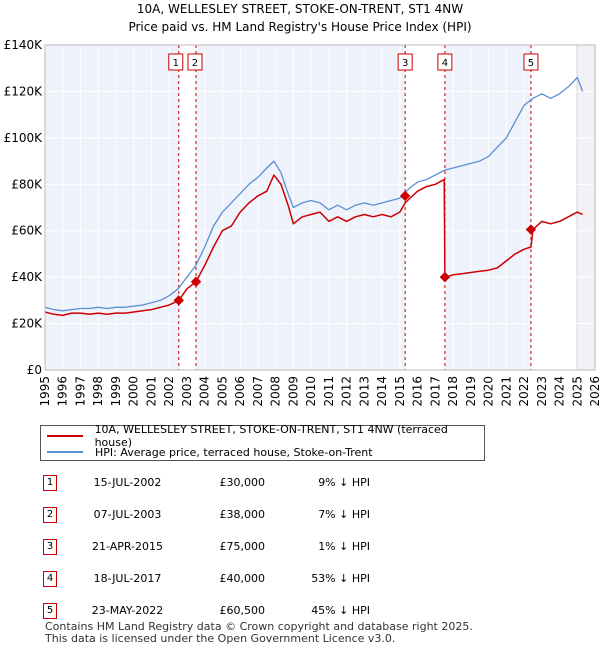 This screenshot has height=650, width=600. What do you see at coordinates (134, 391) in the screenshot?
I see `x-tick-label: 2000` at bounding box center [134, 391].